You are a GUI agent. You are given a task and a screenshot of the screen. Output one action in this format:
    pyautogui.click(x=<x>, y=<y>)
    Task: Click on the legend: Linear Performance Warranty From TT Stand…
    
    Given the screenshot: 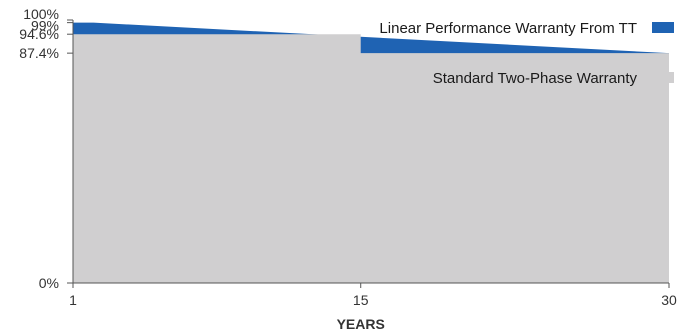 What is the action you would take?
    pyautogui.click(x=526, y=53)
    